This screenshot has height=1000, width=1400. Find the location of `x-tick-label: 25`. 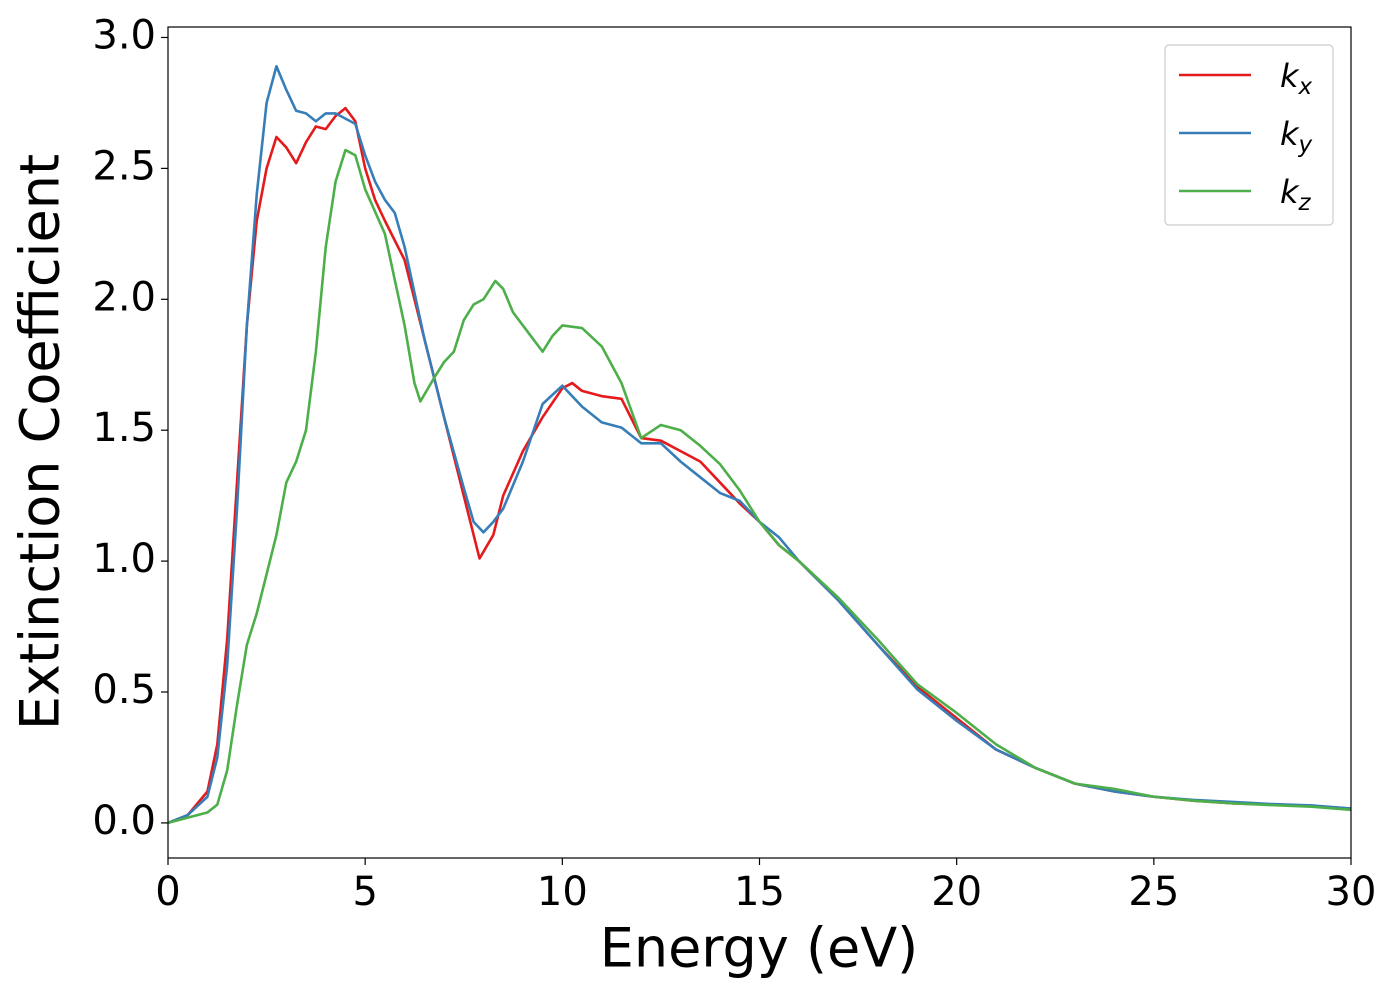

x-tick-label: 25 is located at coordinates (1153, 892).